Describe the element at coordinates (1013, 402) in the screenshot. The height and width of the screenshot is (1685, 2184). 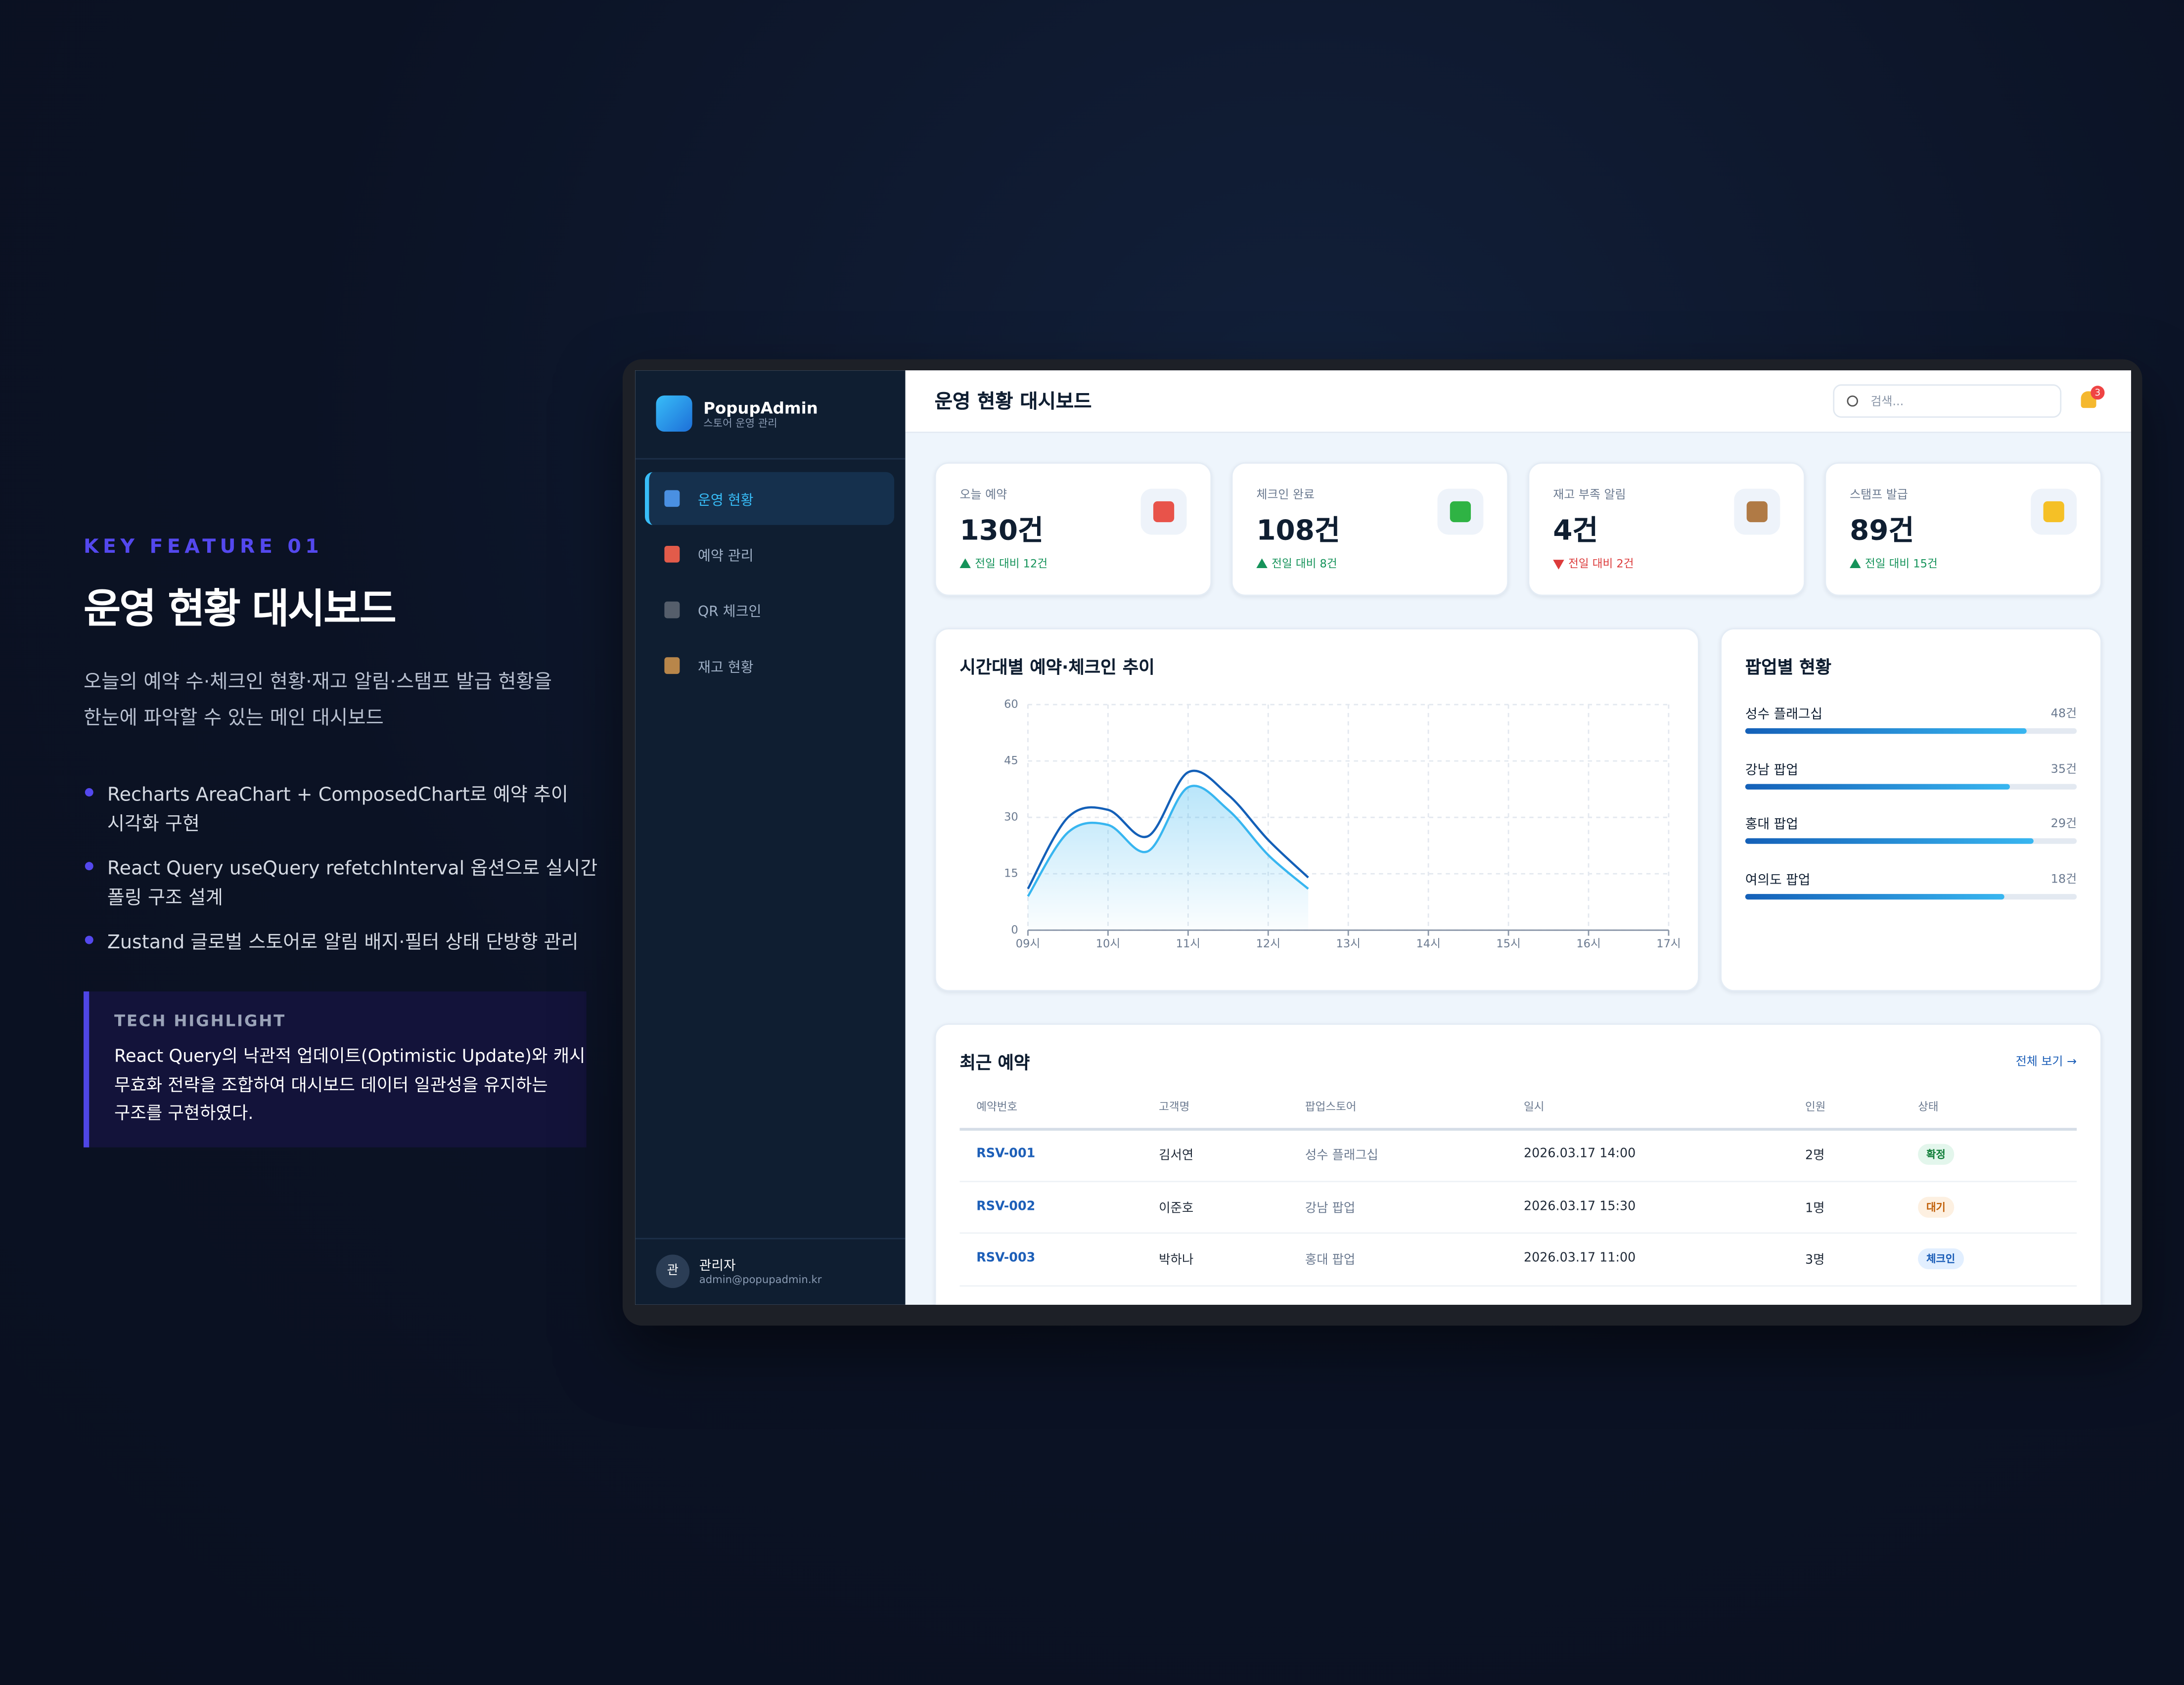
I see `header-title: 운영 현황 대시보드` at that location.